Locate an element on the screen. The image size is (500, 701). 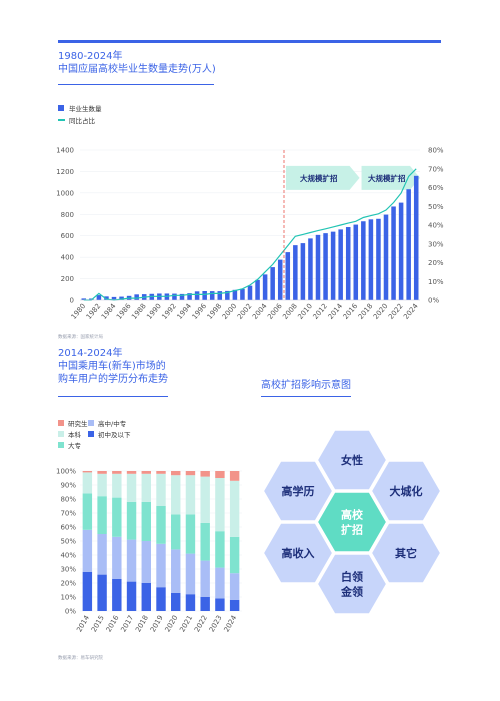
chart2-title-line3: 购车用户的学历分布走势 is located at coordinates (113, 379).